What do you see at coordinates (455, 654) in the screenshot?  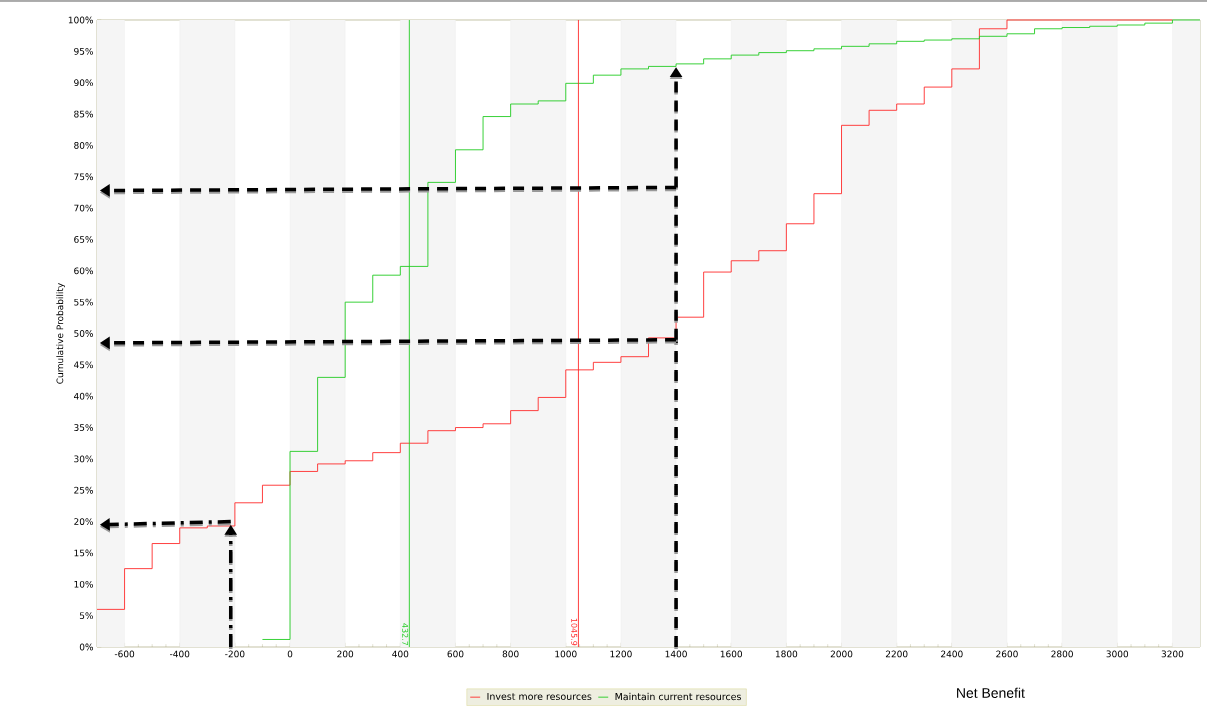 I see `x-tick-label: 600` at bounding box center [455, 654].